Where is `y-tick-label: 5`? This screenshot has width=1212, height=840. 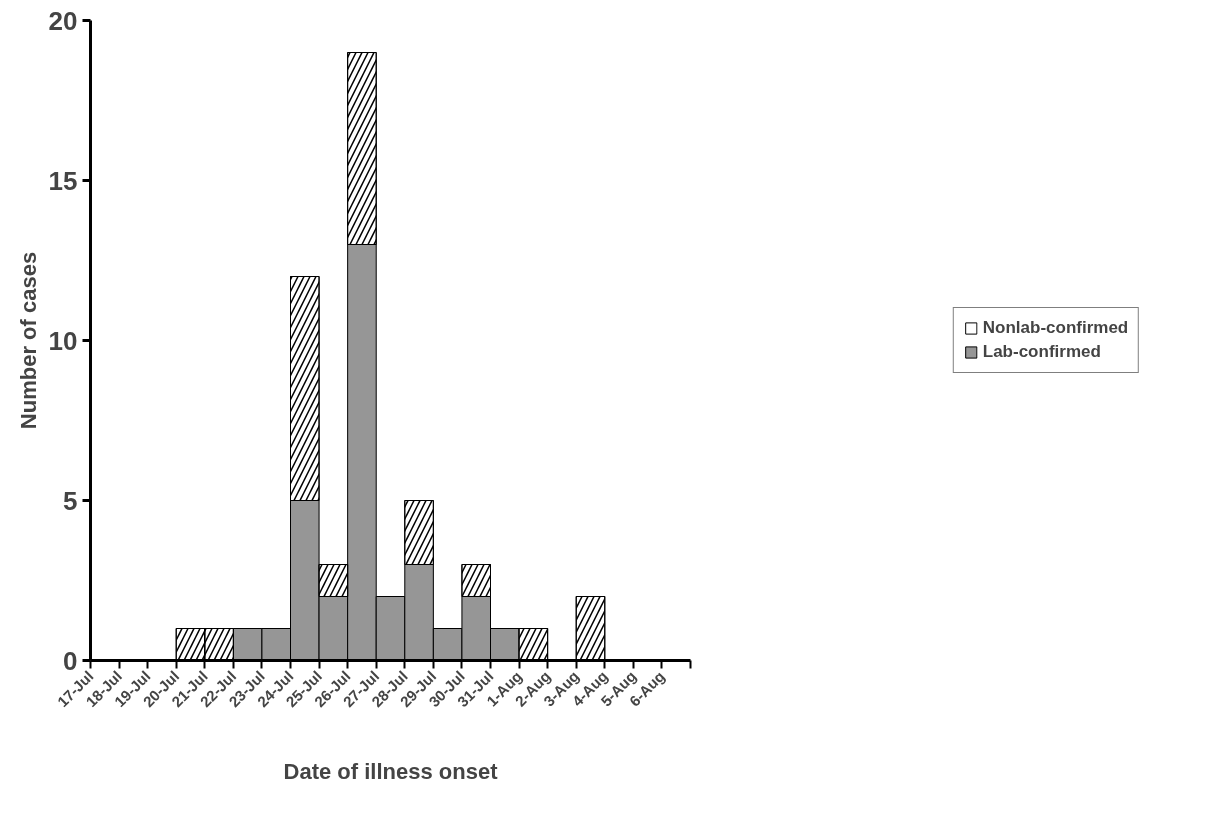 y-tick-label: 5 is located at coordinates (70, 500).